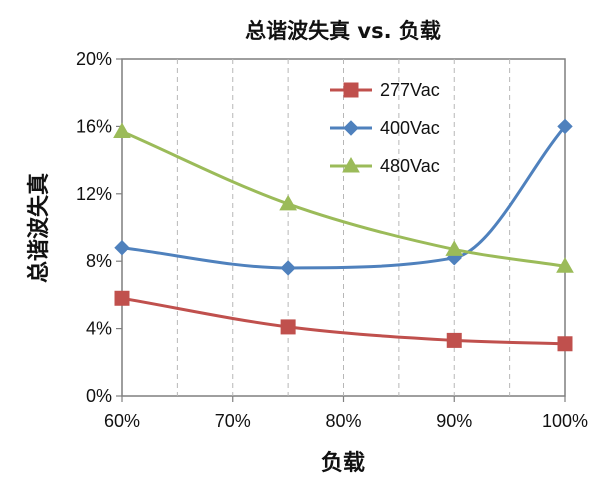 The width and height of the screenshot is (596, 482). Describe the element at coordinates (233, 421) in the screenshot. I see `x-tick-label: 70%` at that location.